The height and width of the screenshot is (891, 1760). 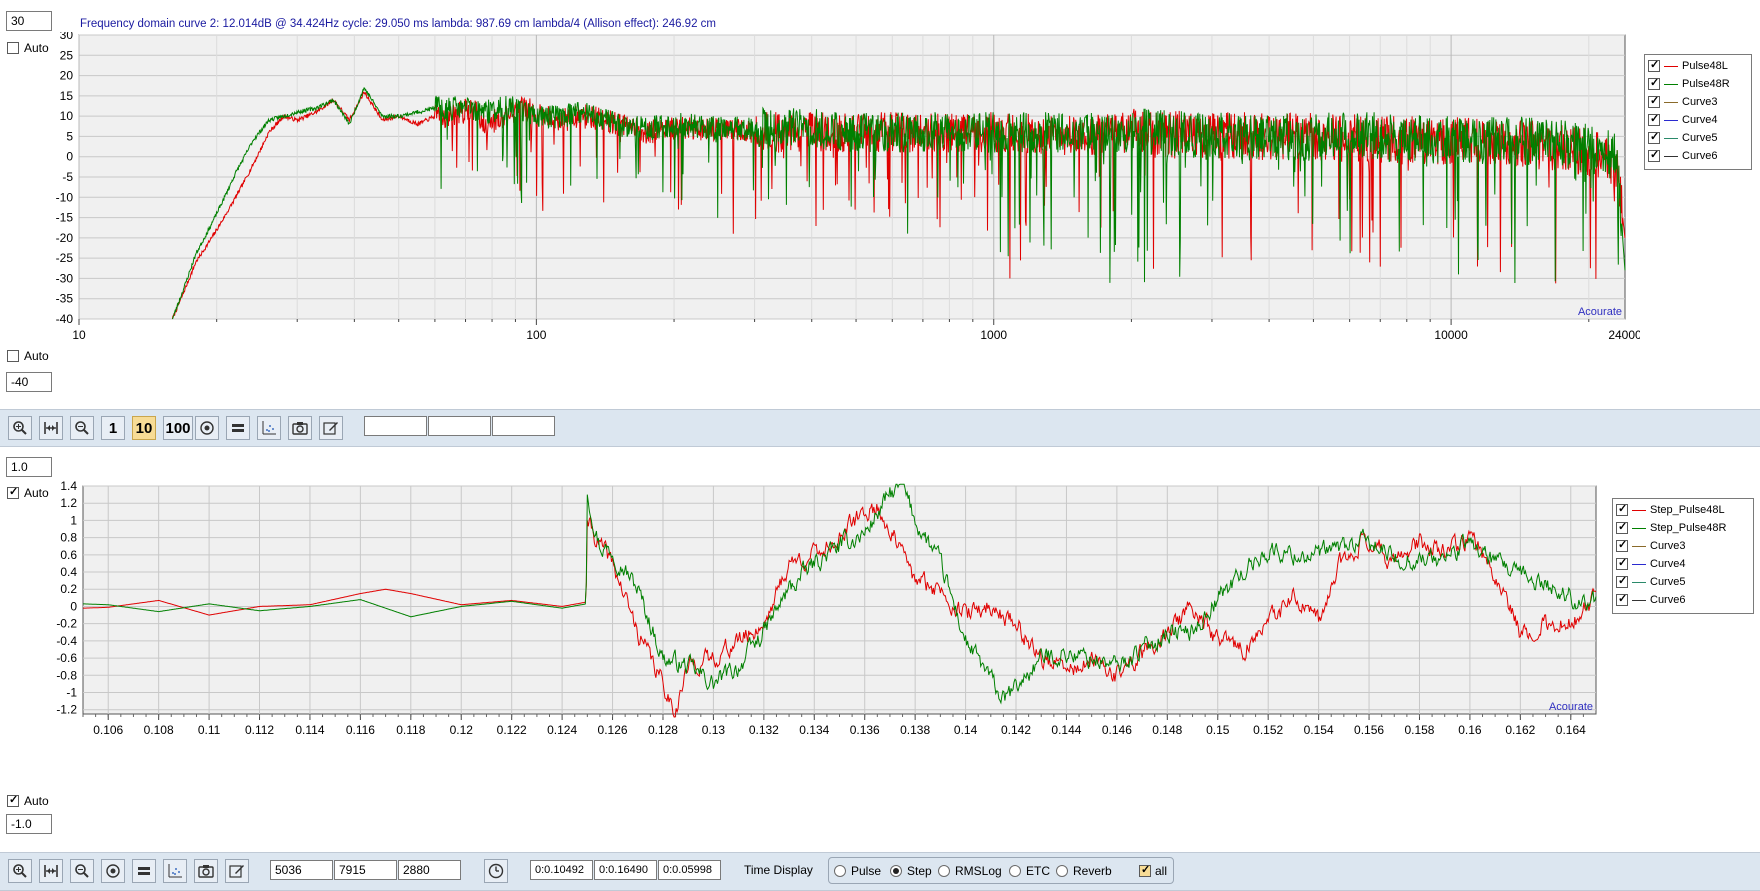 I want to click on sample-field-1: 5036, so click(x=301, y=870).